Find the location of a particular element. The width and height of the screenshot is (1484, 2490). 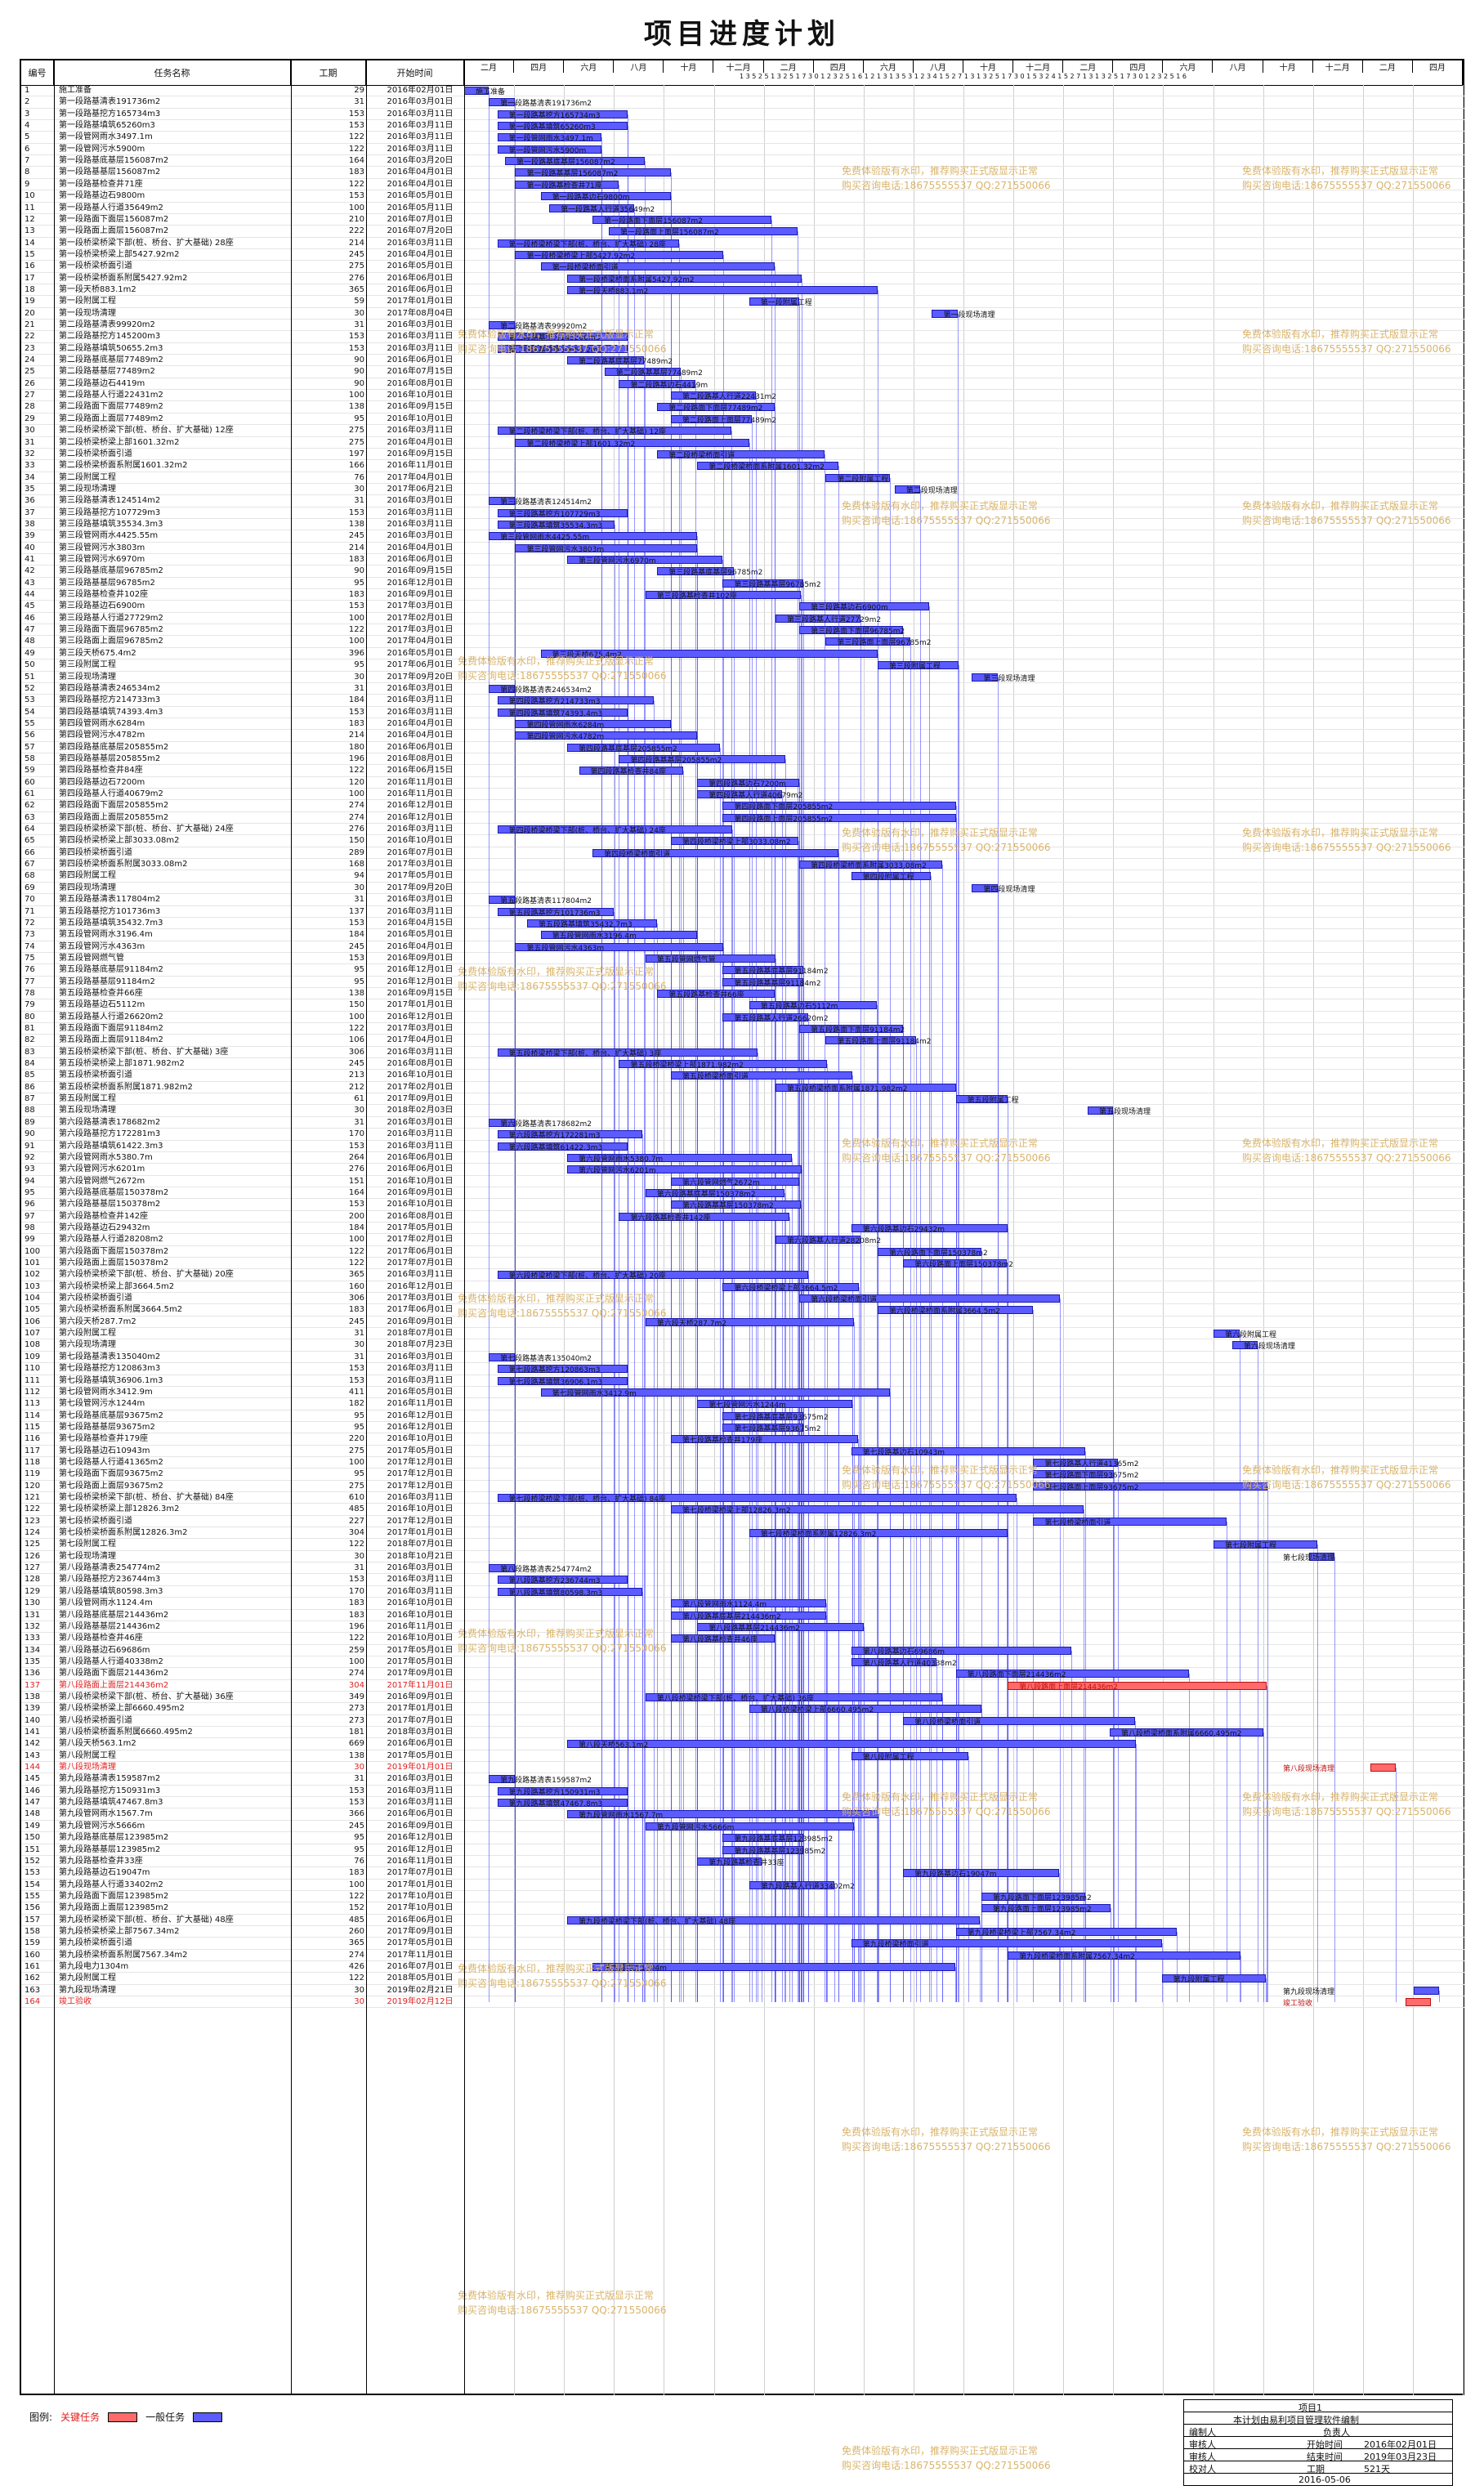

task-row: 3 第一段路基挖方165734m3 153 2016年03月11日 is located at coordinates (242, 114).